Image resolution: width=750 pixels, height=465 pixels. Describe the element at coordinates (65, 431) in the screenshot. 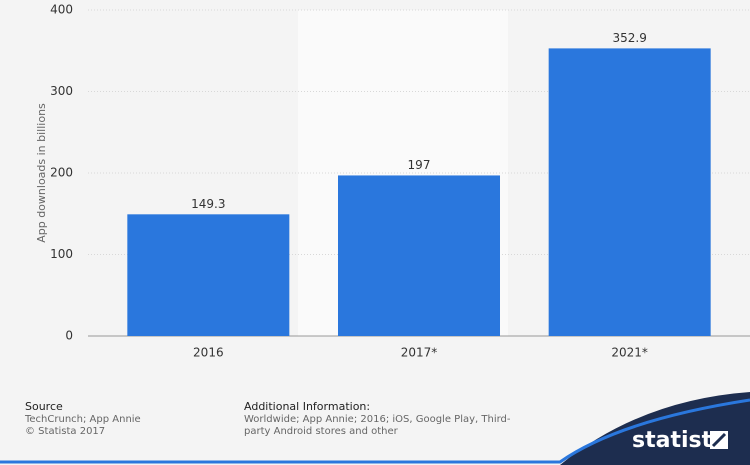

I see `source-line: © Statista 2017` at that location.